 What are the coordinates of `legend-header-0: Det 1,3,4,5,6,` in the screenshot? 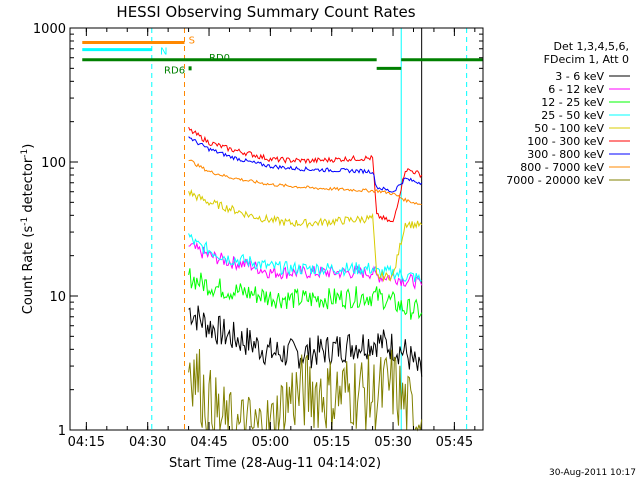 It's located at (591, 46).